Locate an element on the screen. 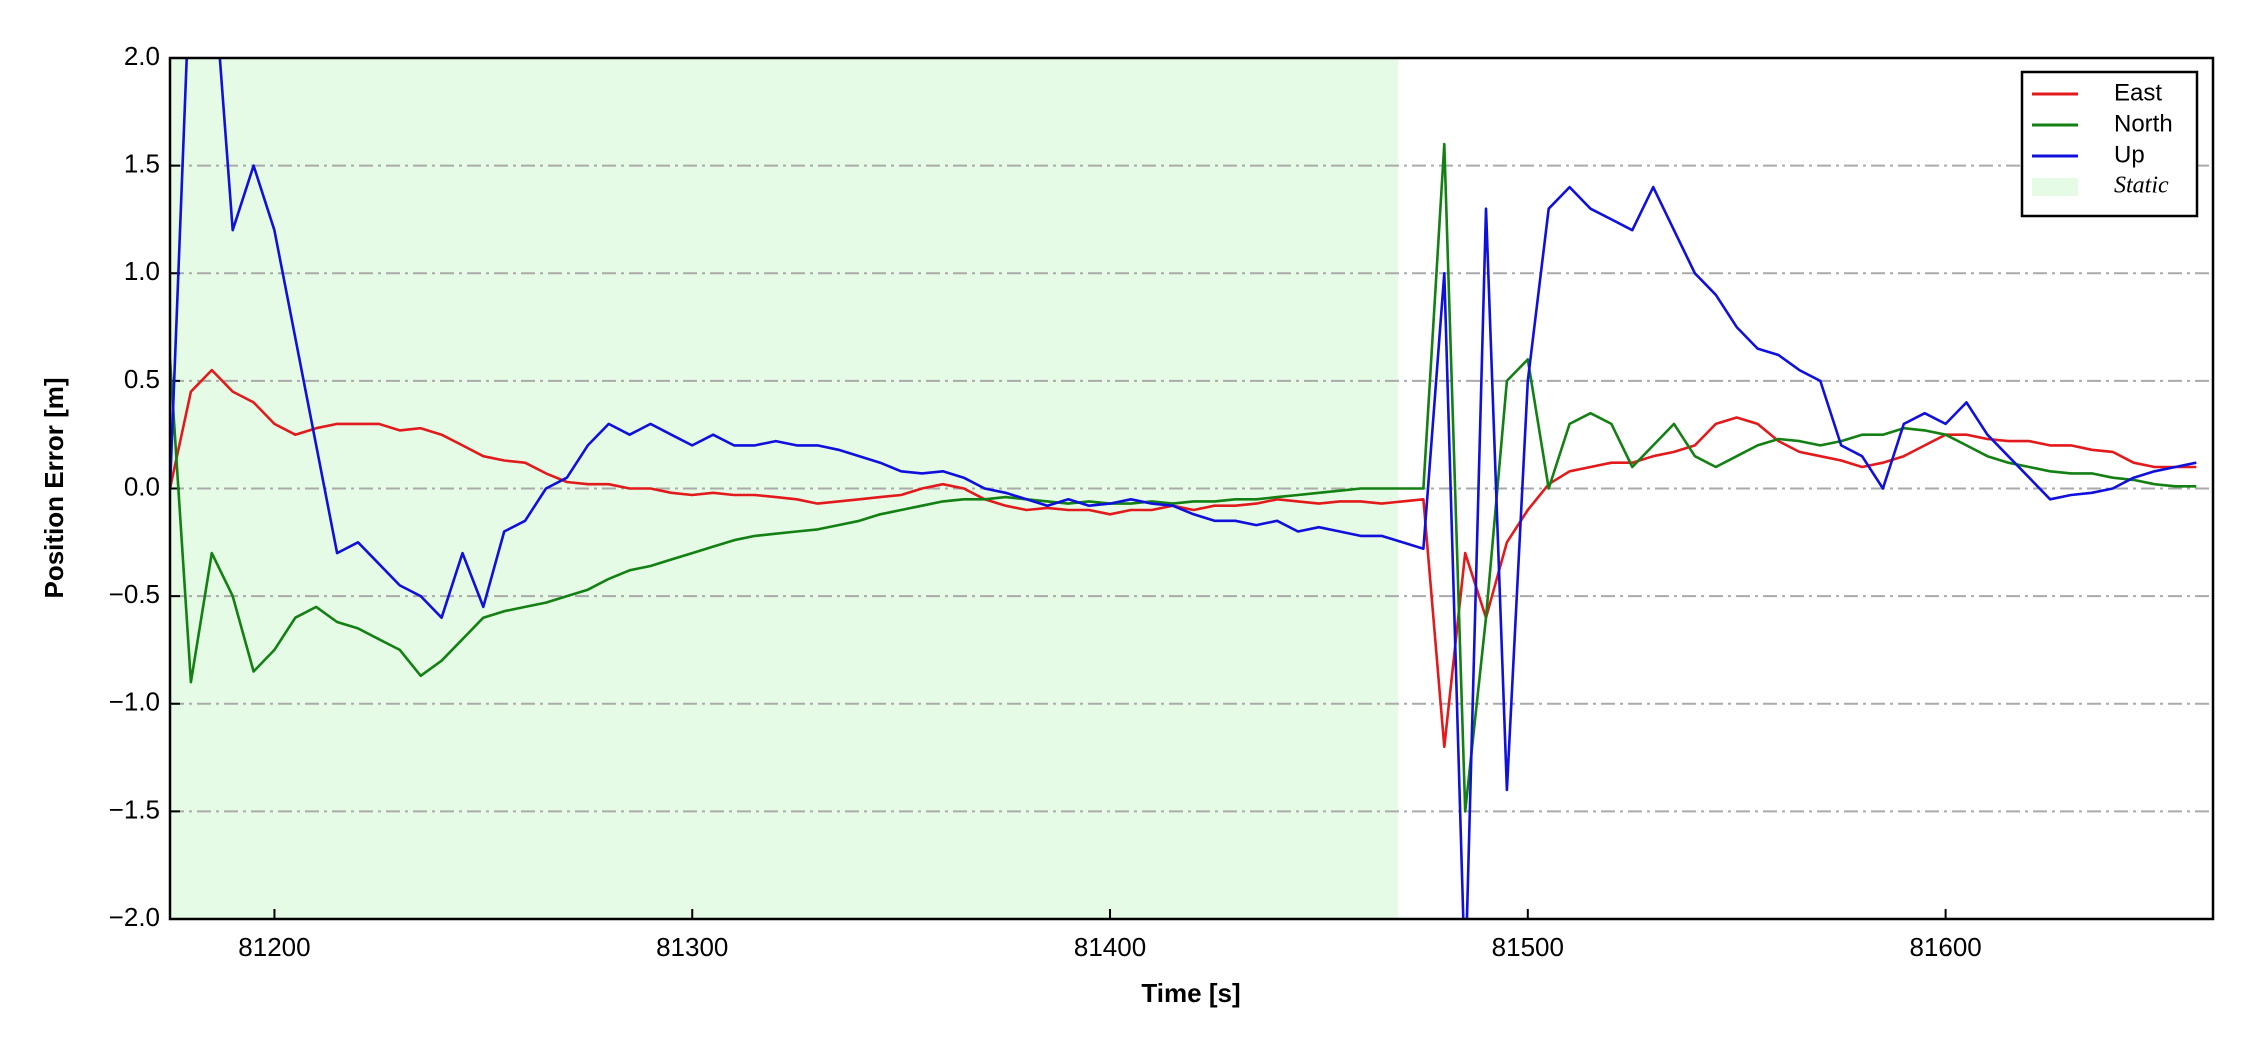  x-axis-label: Time [s] is located at coordinates (1190, 993).